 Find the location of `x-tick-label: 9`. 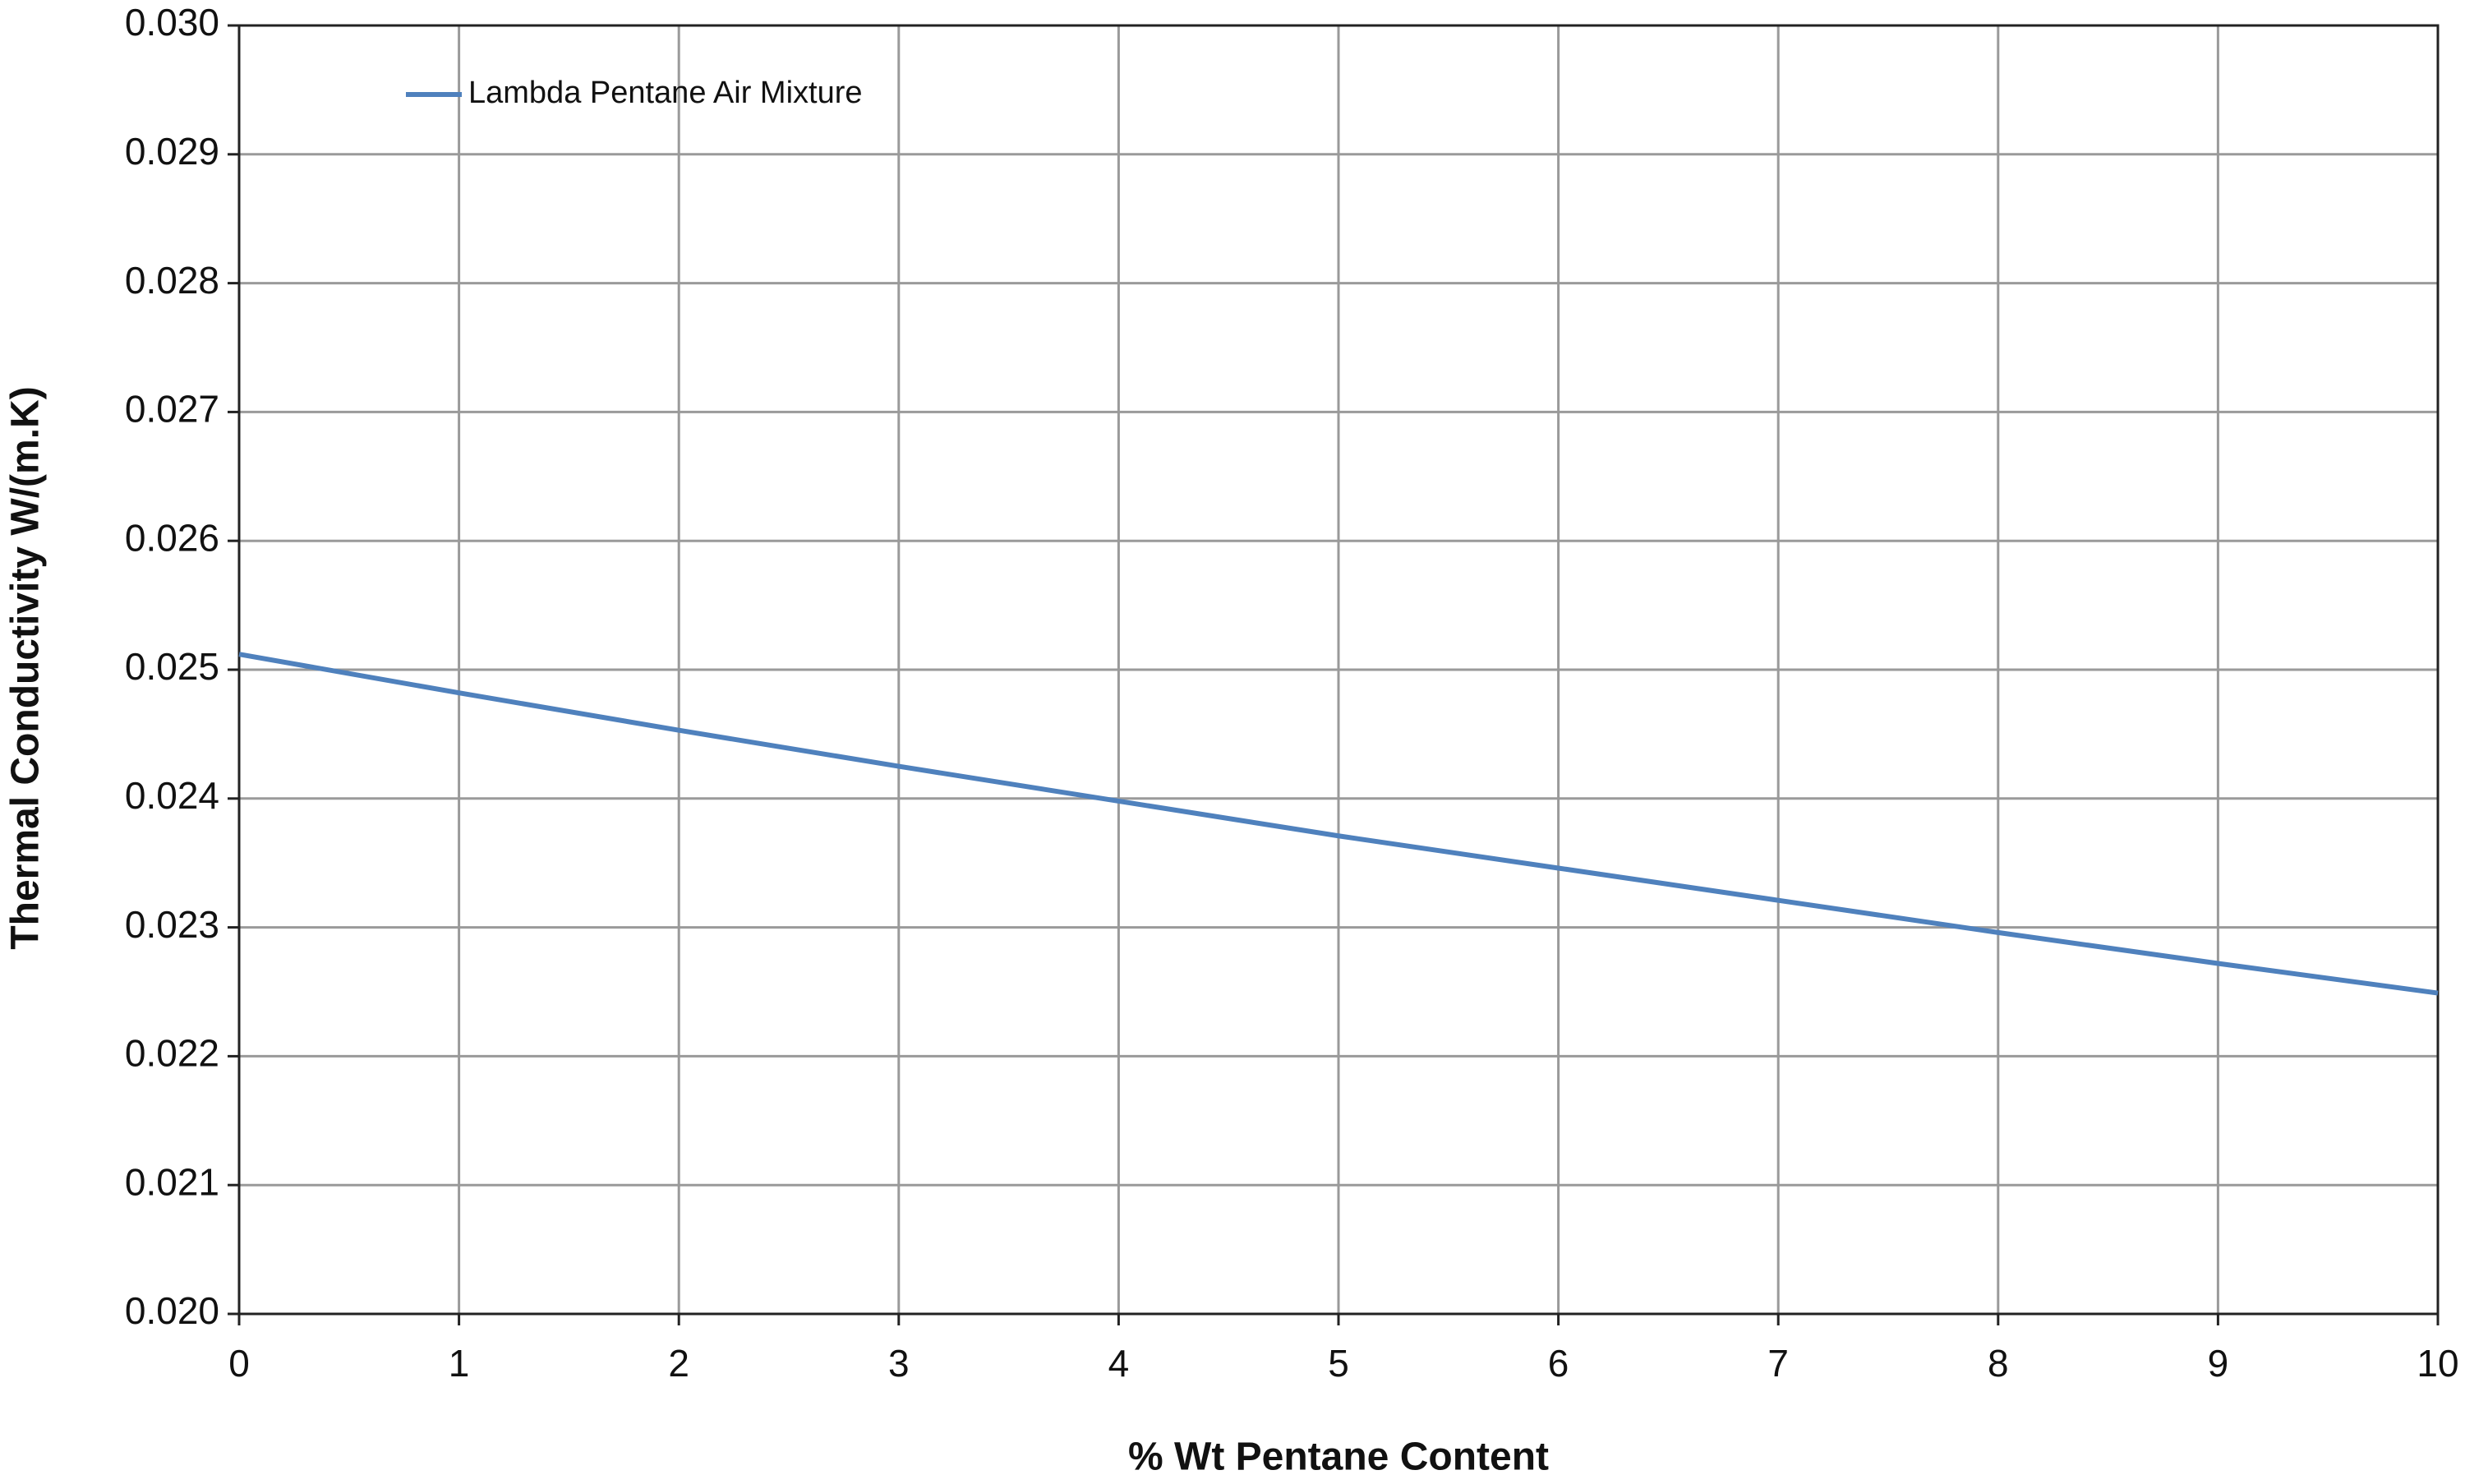

x-tick-label: 9 is located at coordinates (2218, 1363).